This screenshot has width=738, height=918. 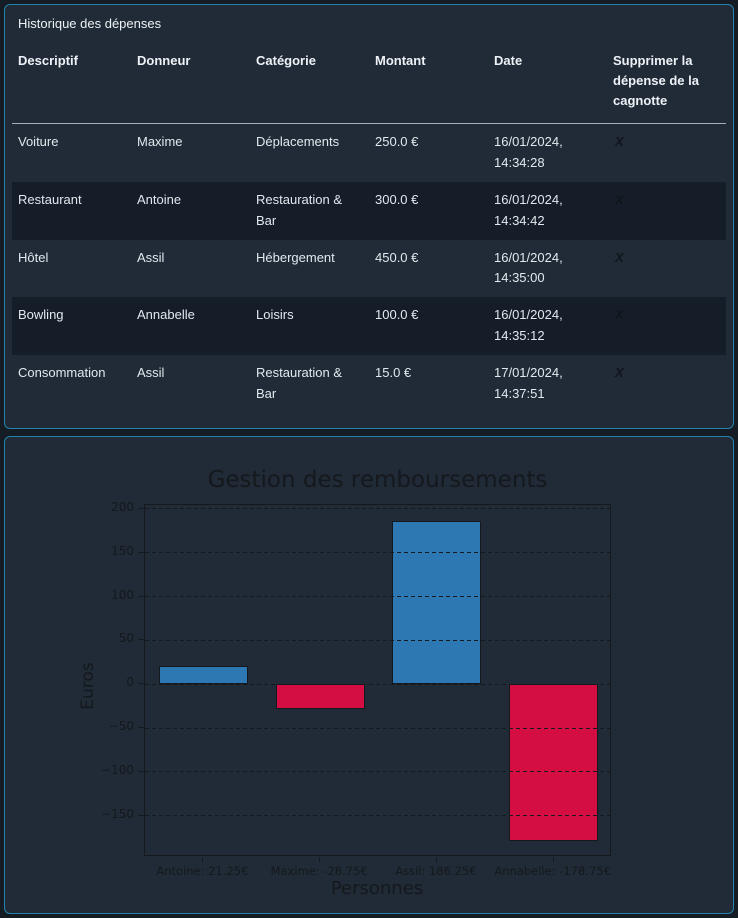 What do you see at coordinates (377, 772) in the screenshot?
I see `gridline--100` at bounding box center [377, 772].